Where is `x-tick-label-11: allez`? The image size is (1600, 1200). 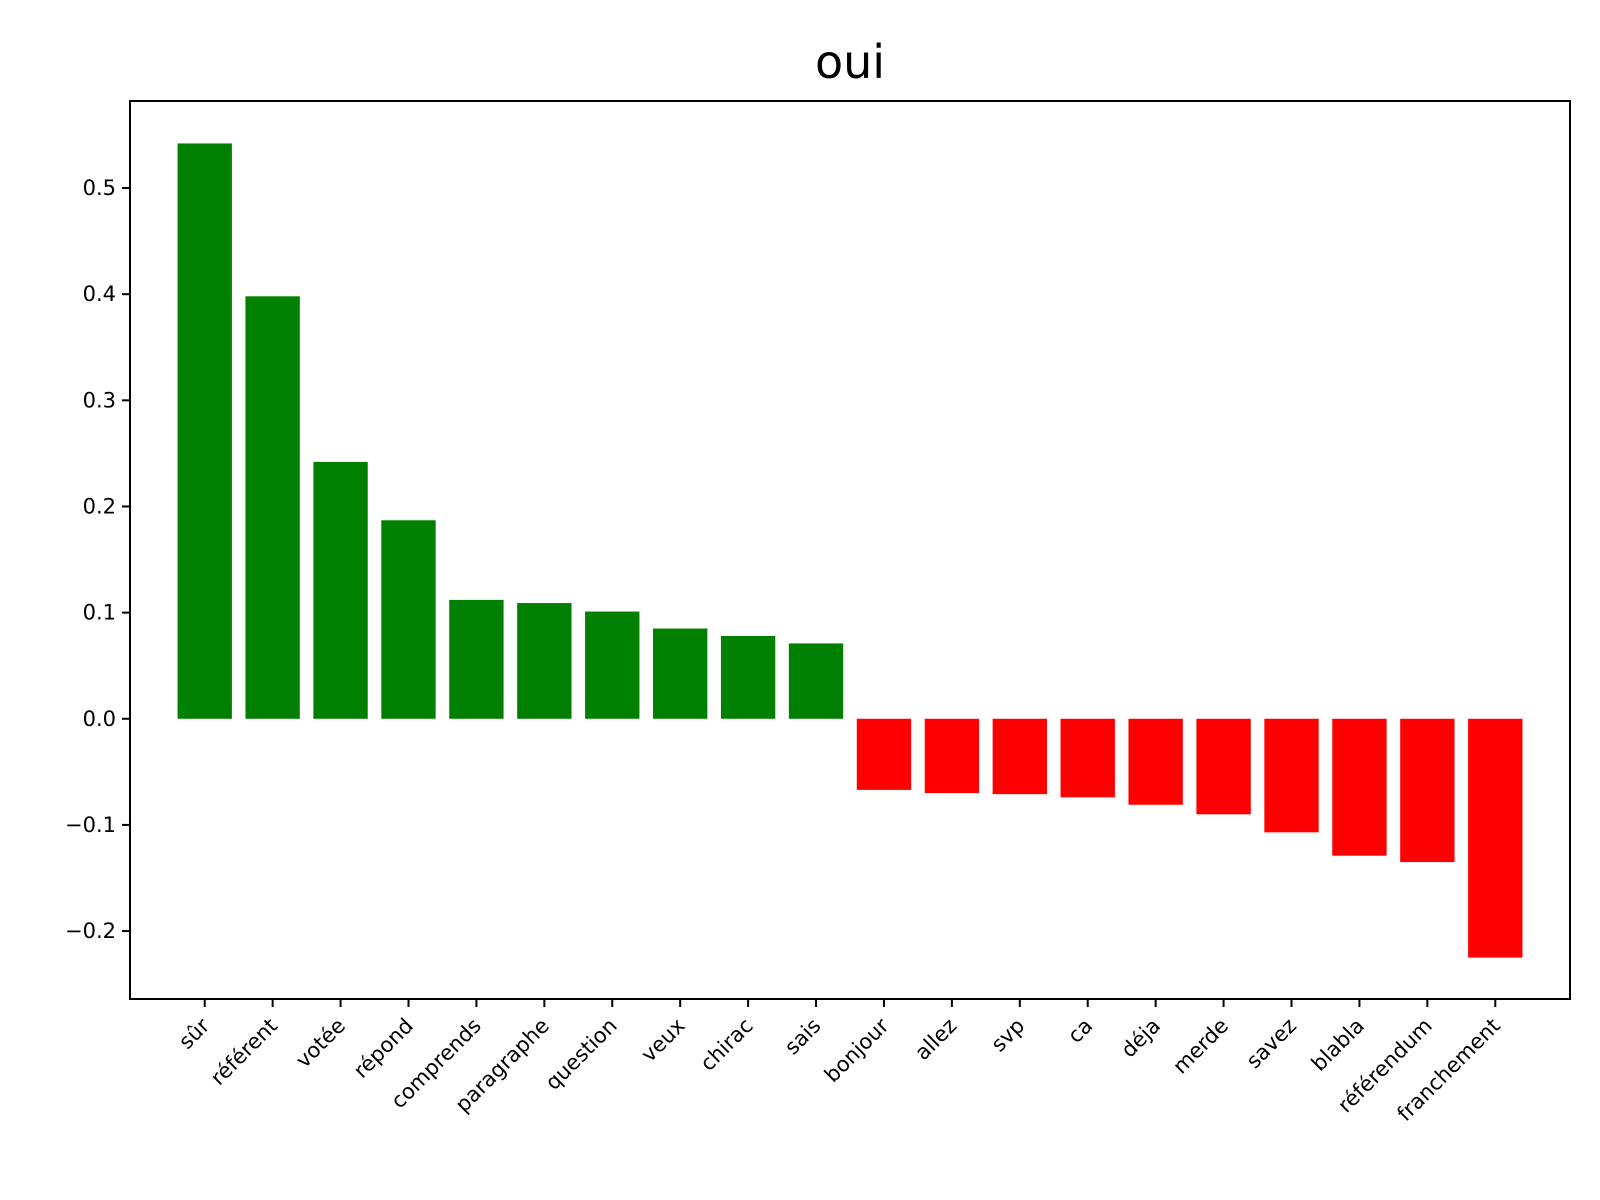
x-tick-label-11: allez is located at coordinates (935, 1039).